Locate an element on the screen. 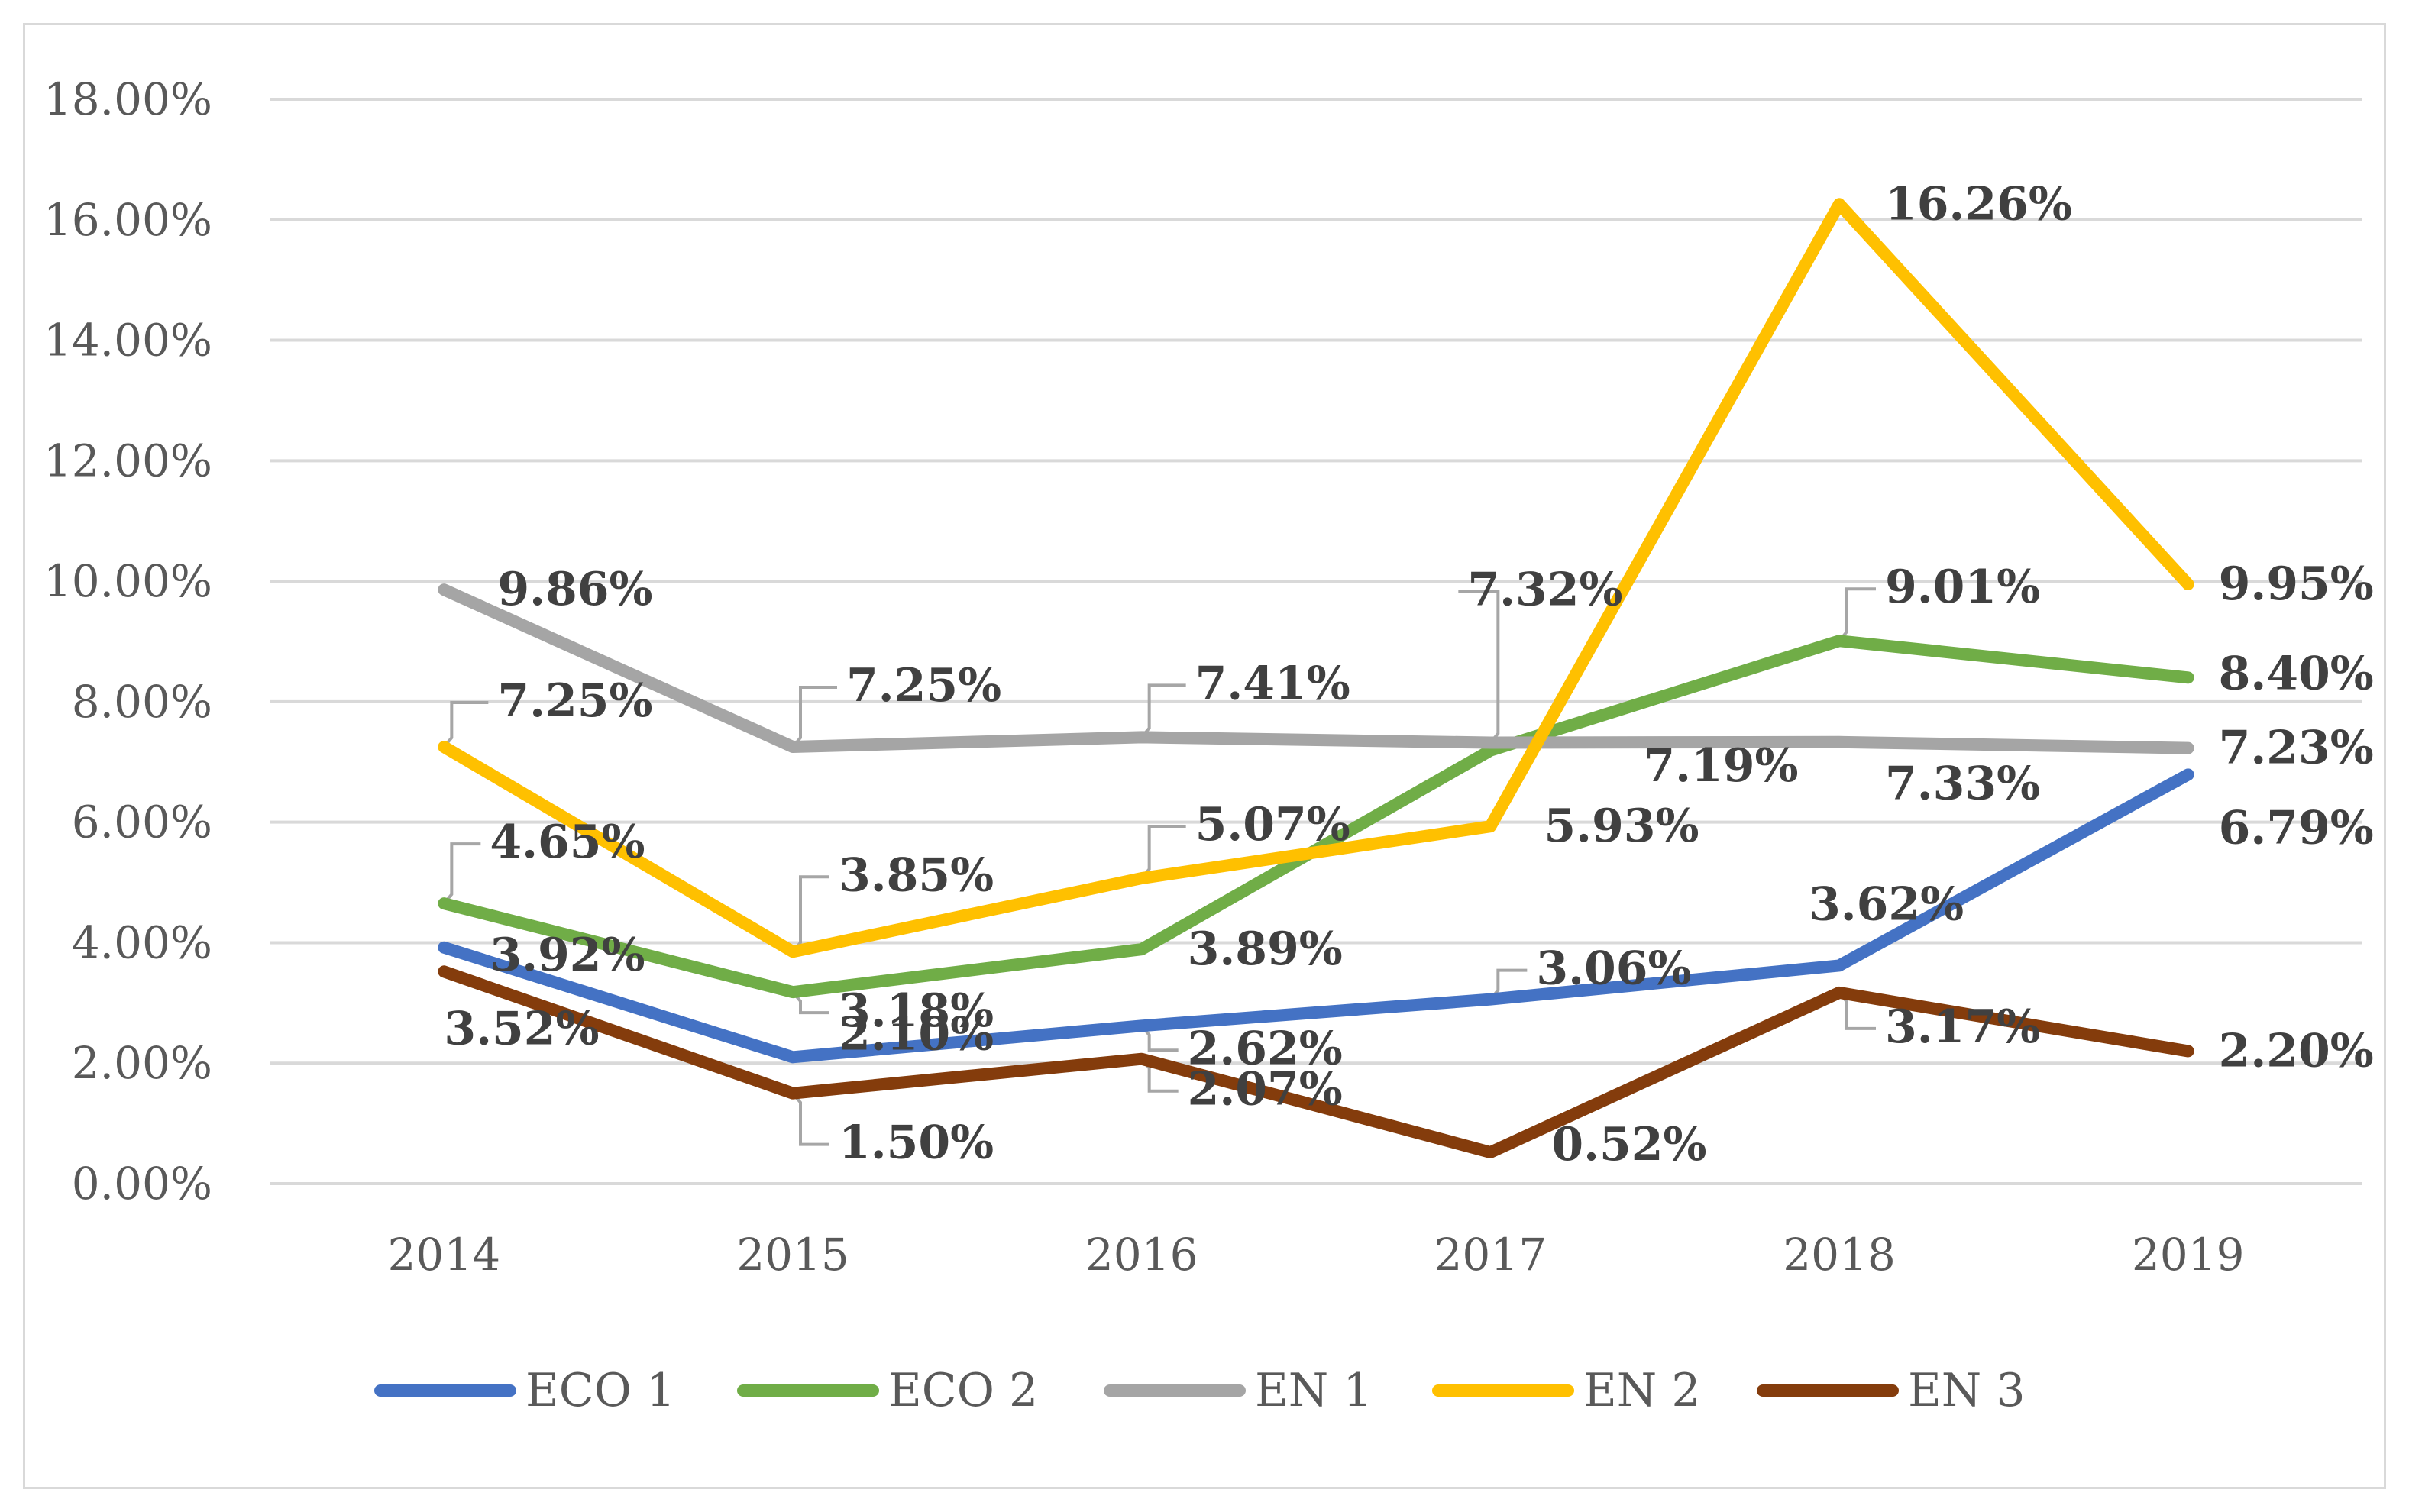 The width and height of the screenshot is (2409, 1512). data-label: 1.50% is located at coordinates (916, 1143).